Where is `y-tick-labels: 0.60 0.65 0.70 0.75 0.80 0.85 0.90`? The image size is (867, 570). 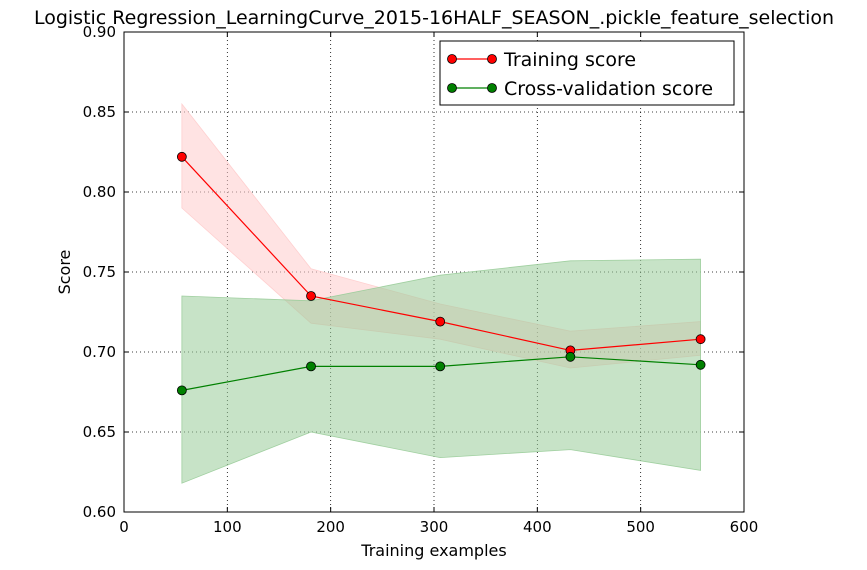 y-tick-labels: 0.60 0.65 0.70 0.75 0.80 0.85 0.90 is located at coordinates (99, 272).